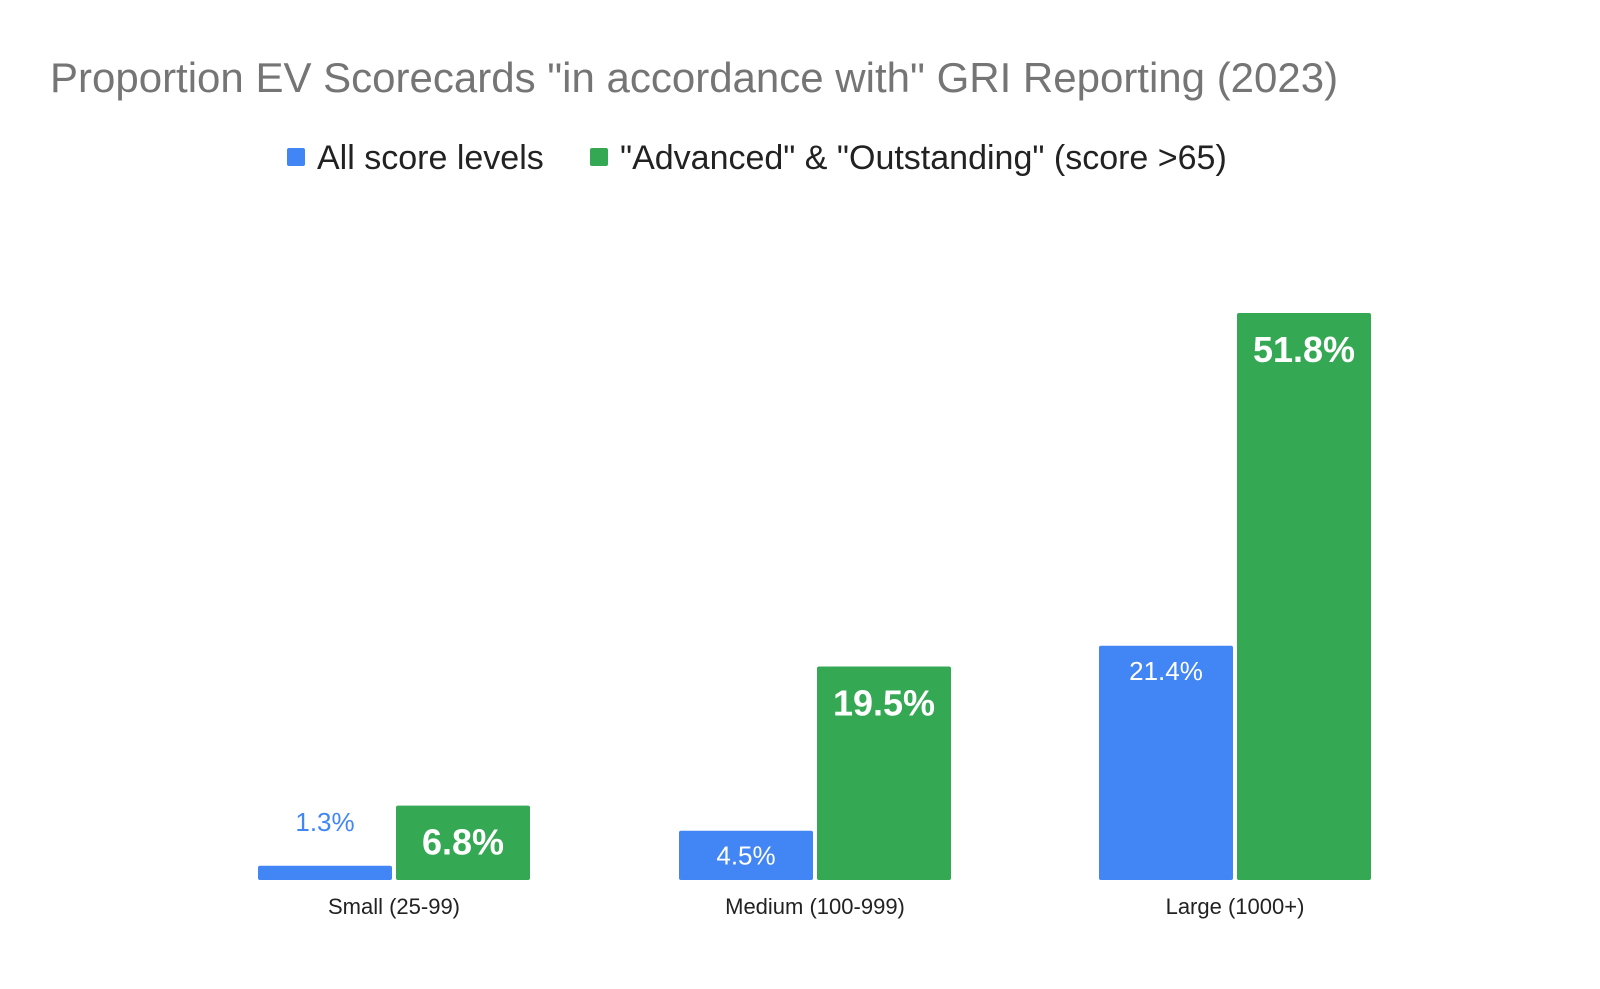  What do you see at coordinates (1235, 906) in the screenshot?
I see `x-tick-label-2: Large (1000+)` at bounding box center [1235, 906].